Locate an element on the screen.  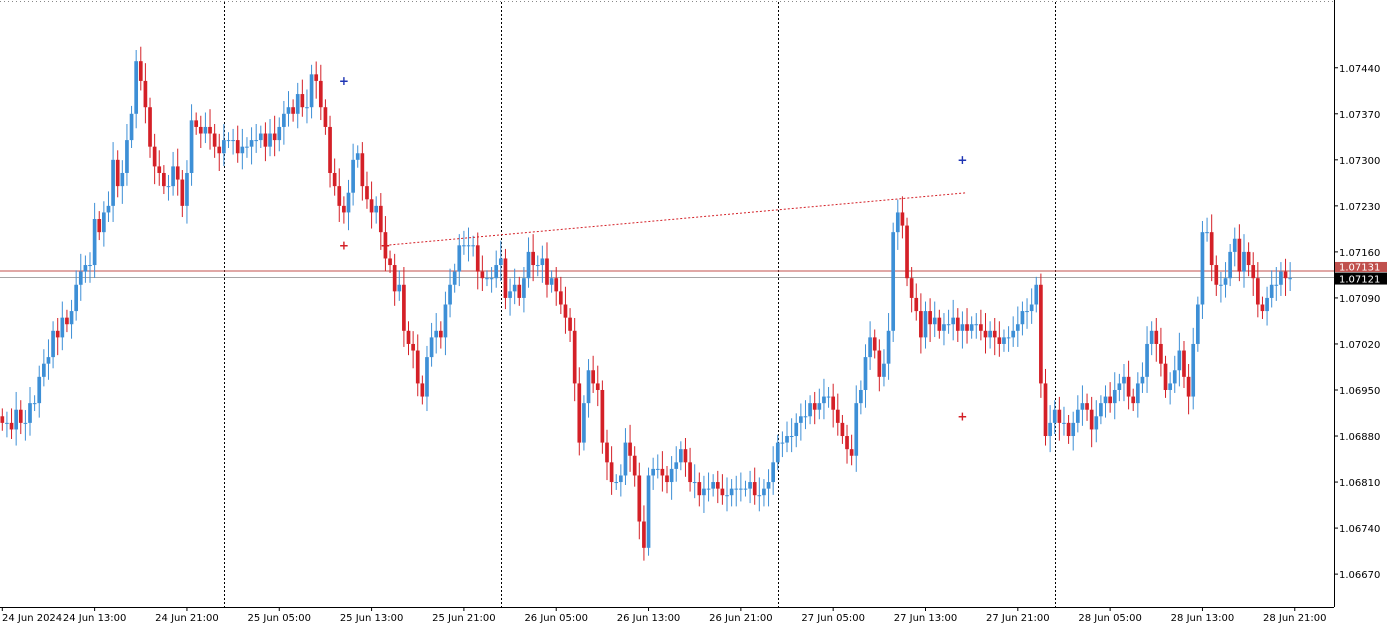
x-tick-label: 25 Jun 13:00 is located at coordinates (372, 618).